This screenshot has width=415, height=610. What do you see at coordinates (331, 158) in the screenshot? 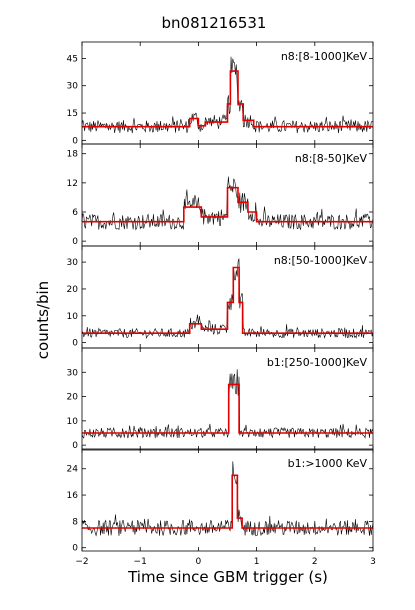
I see `panel-label: n8:[8-50]KeV` at bounding box center [331, 158].